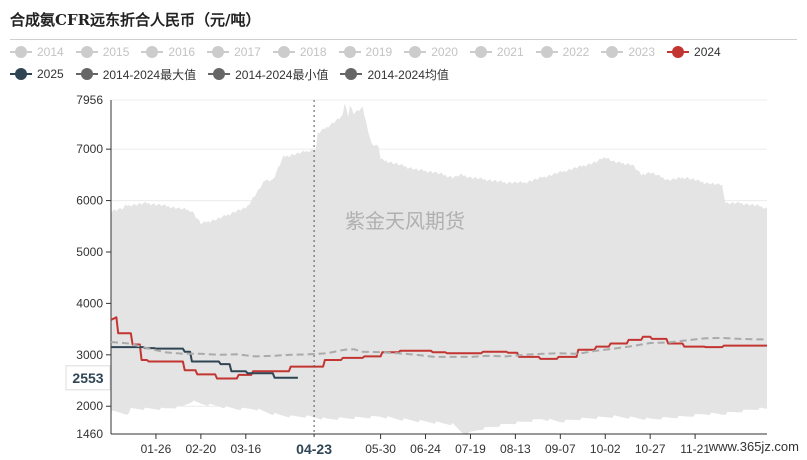 Image resolution: width=807 pixels, height=460 pixels. I want to click on chart-title: 合成氨CFR远东折合人民币（元/吨）, so click(135, 20).